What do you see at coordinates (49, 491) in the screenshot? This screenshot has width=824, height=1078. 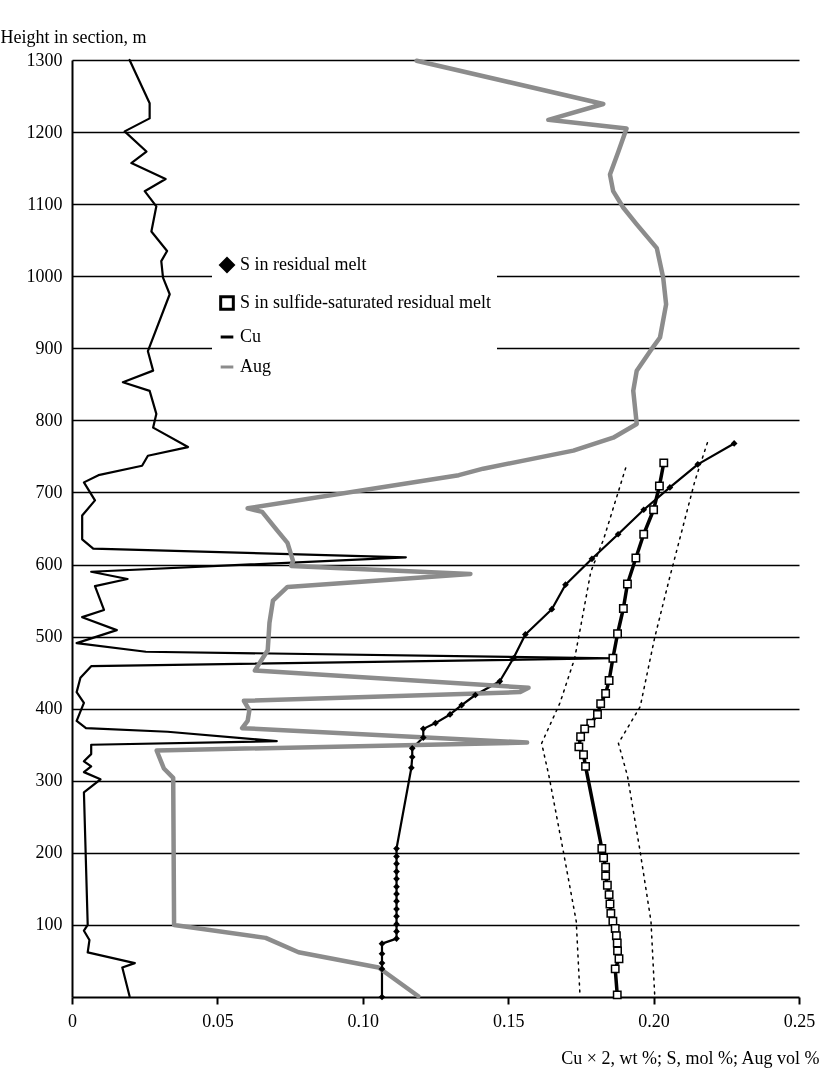 I see `y-tick-label: 700` at bounding box center [49, 491].